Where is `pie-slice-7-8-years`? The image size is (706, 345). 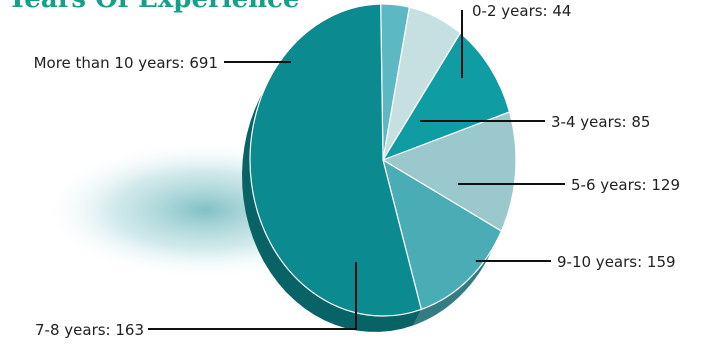
pie-slice-7-8-years is located at coordinates (442, 234).